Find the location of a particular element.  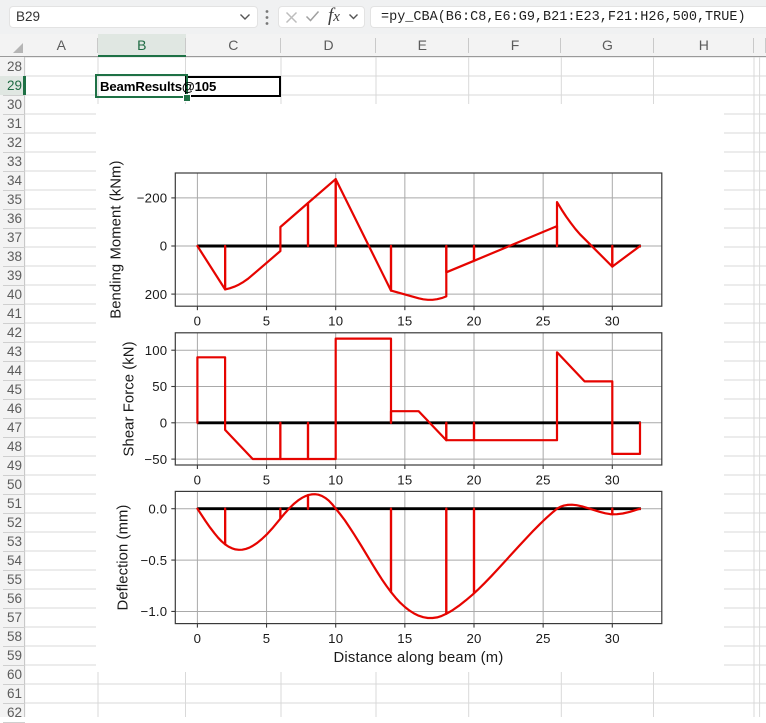

svg-text: 0.0 is located at coordinates (157, 508).